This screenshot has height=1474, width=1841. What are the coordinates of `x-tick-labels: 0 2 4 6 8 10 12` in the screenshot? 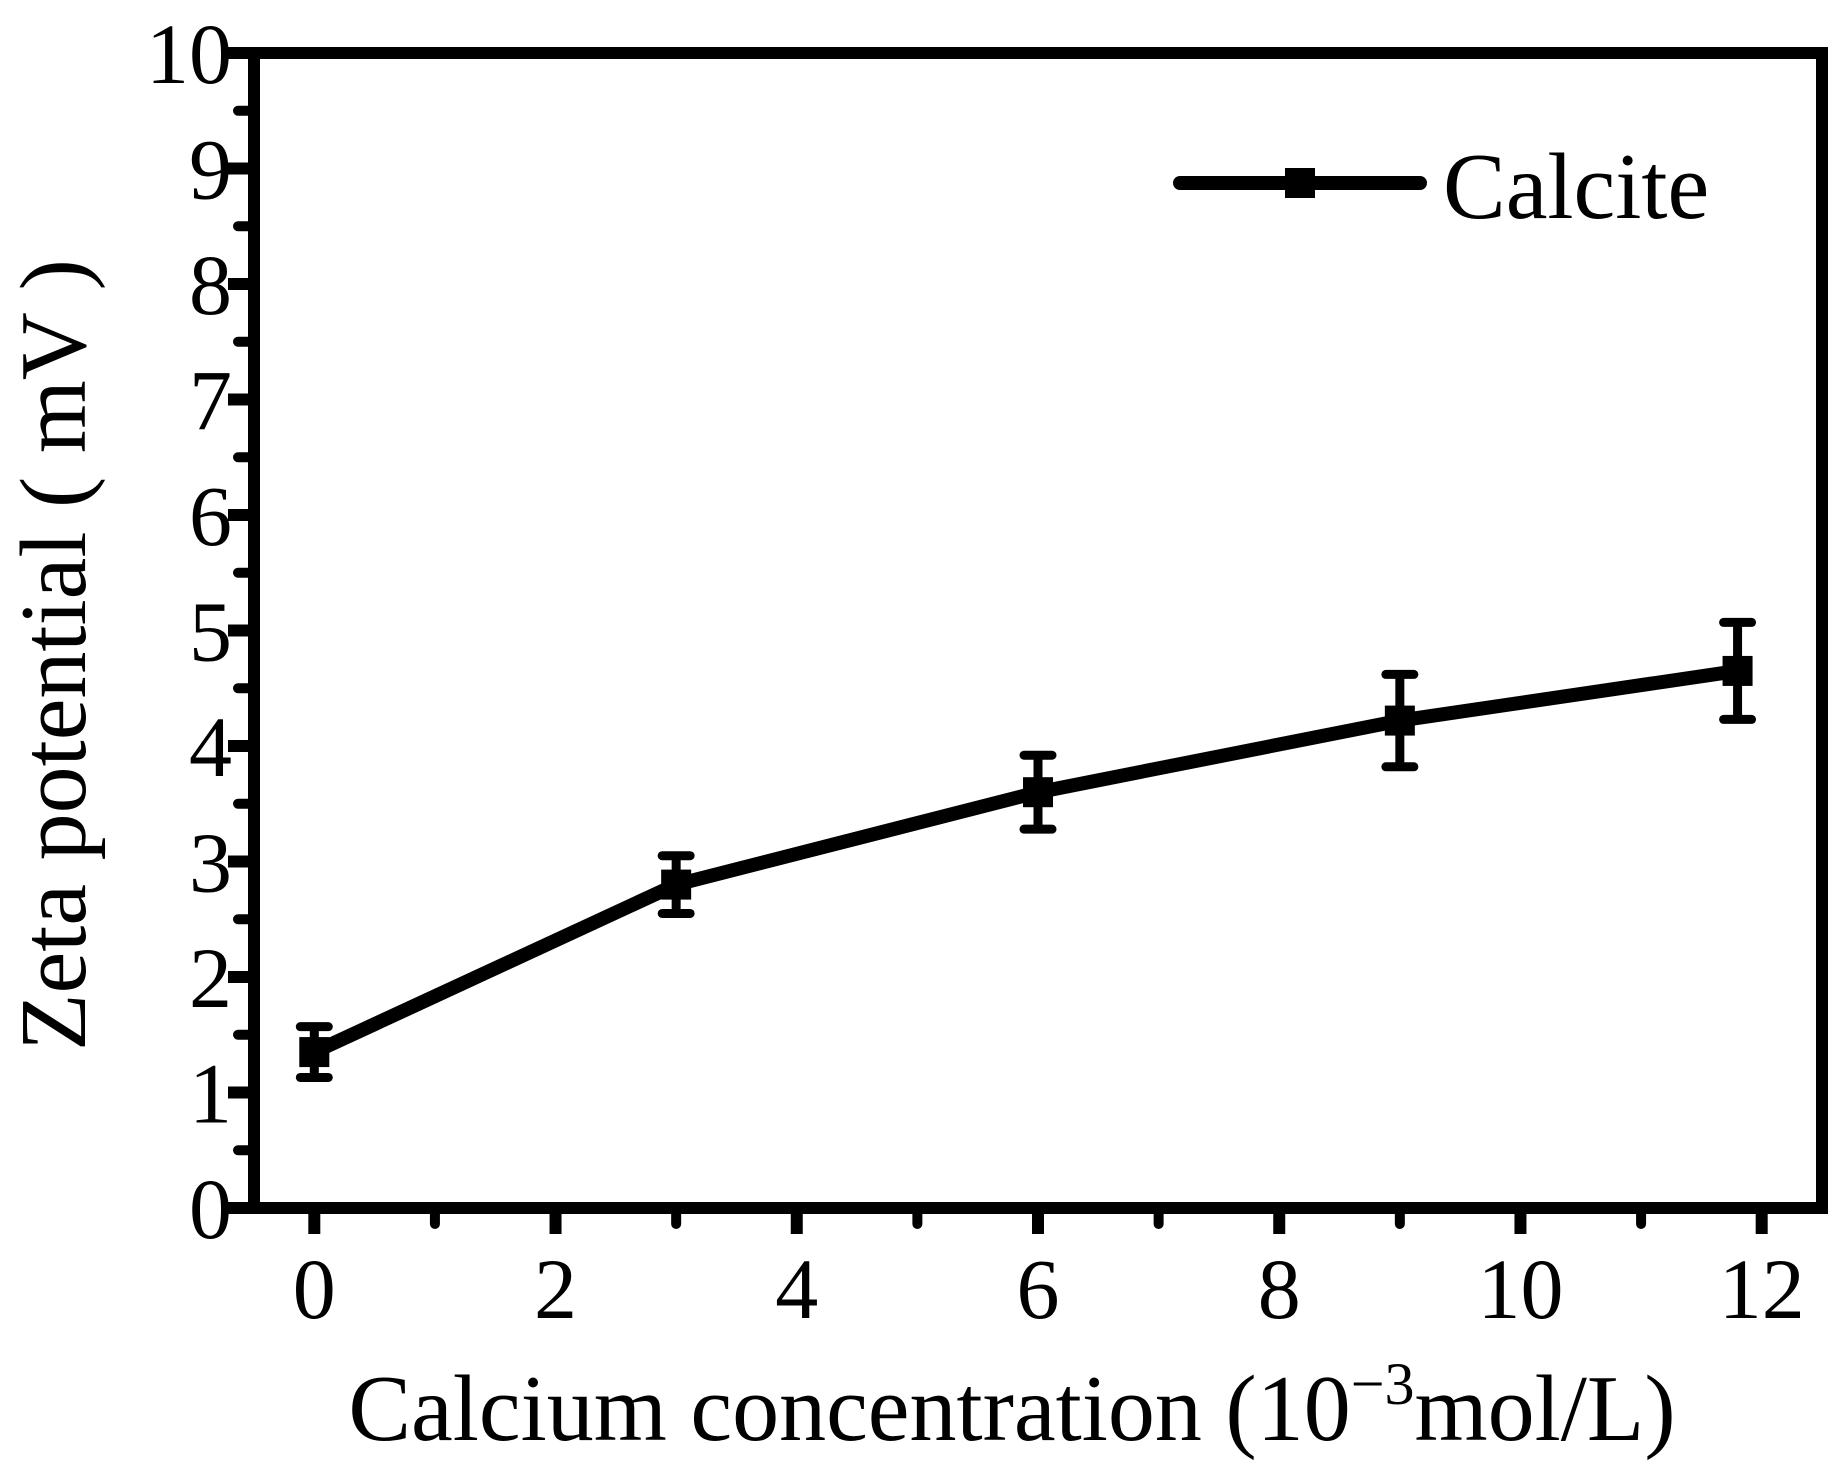 It's located at (1049, 1289).